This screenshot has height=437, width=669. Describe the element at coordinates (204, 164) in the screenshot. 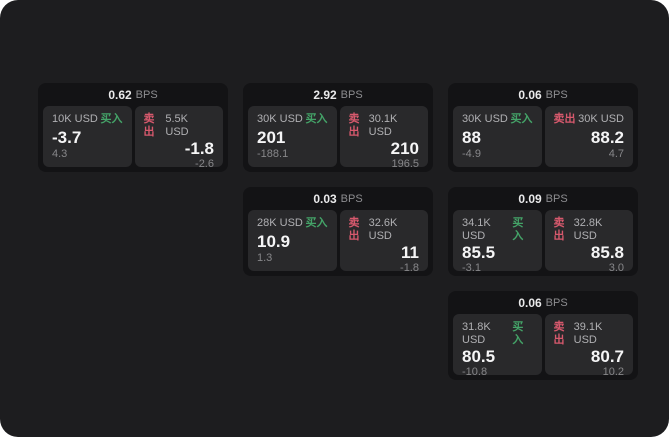

I see `sell-delta: -2.6` at that location.